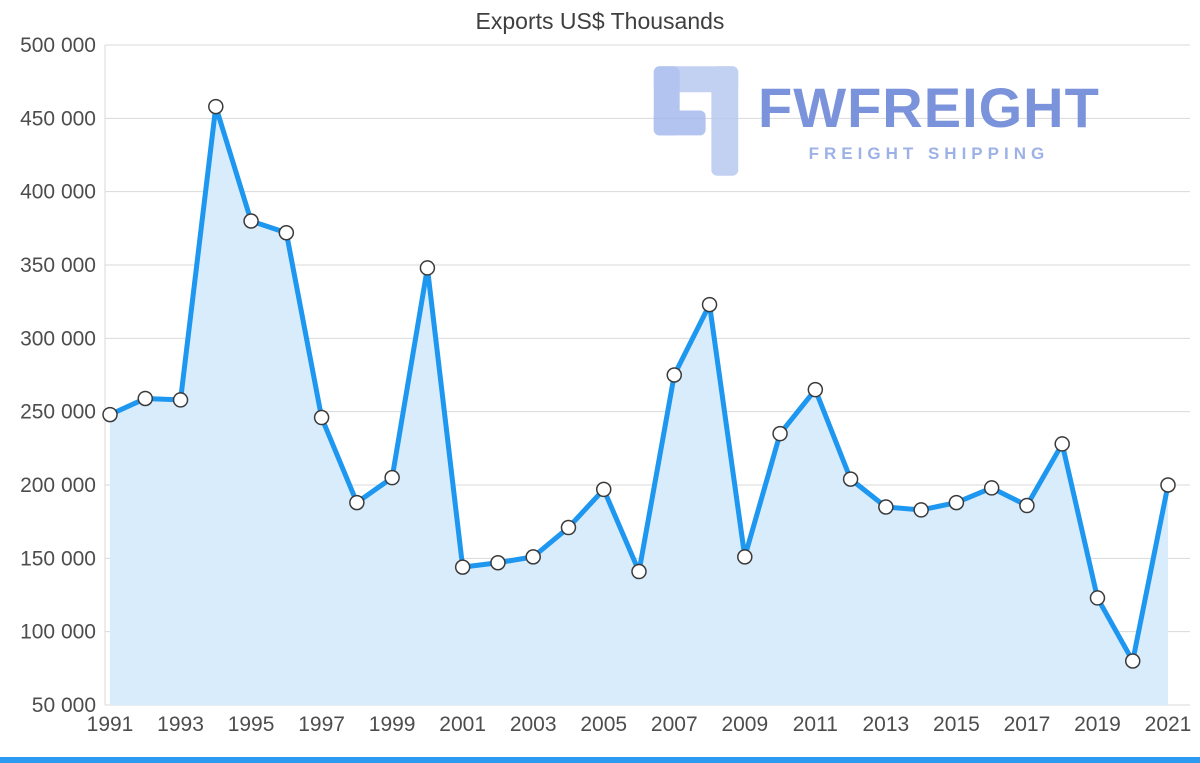 The width and height of the screenshot is (1200, 763). Describe the element at coordinates (58, 118) in the screenshot. I see `y-axis-tick-label: 450 000` at that location.